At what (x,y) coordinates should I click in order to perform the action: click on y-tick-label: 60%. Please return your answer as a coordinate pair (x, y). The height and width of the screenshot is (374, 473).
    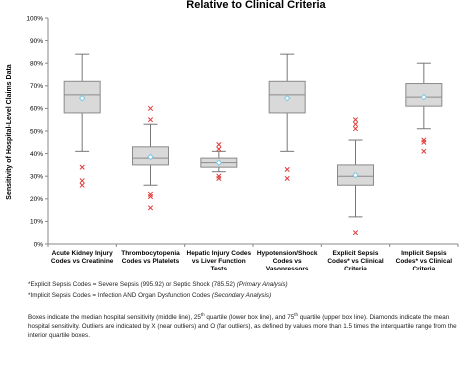
    Looking at the image, I should click on (36, 109).